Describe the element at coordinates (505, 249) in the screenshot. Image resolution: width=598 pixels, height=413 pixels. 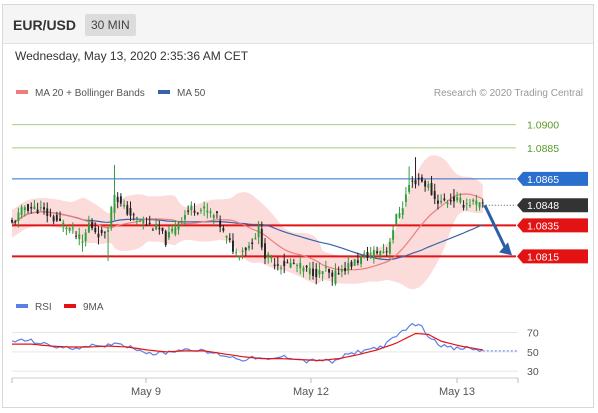
I see `projection-arrow-head` at that location.